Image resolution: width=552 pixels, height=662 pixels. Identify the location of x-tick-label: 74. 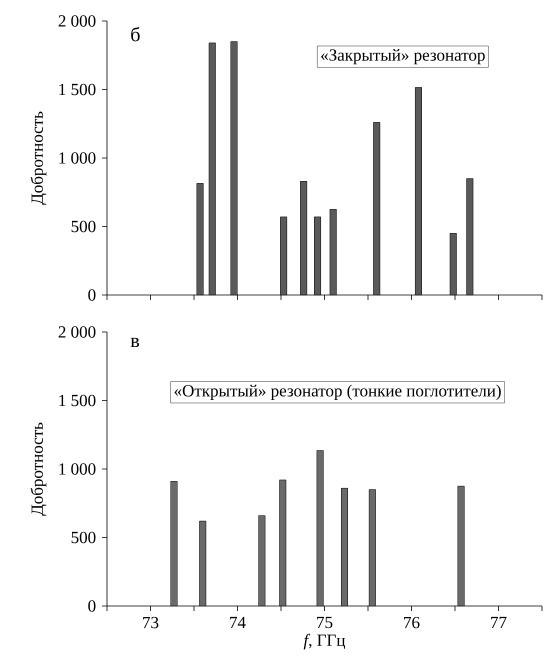
(238, 622).